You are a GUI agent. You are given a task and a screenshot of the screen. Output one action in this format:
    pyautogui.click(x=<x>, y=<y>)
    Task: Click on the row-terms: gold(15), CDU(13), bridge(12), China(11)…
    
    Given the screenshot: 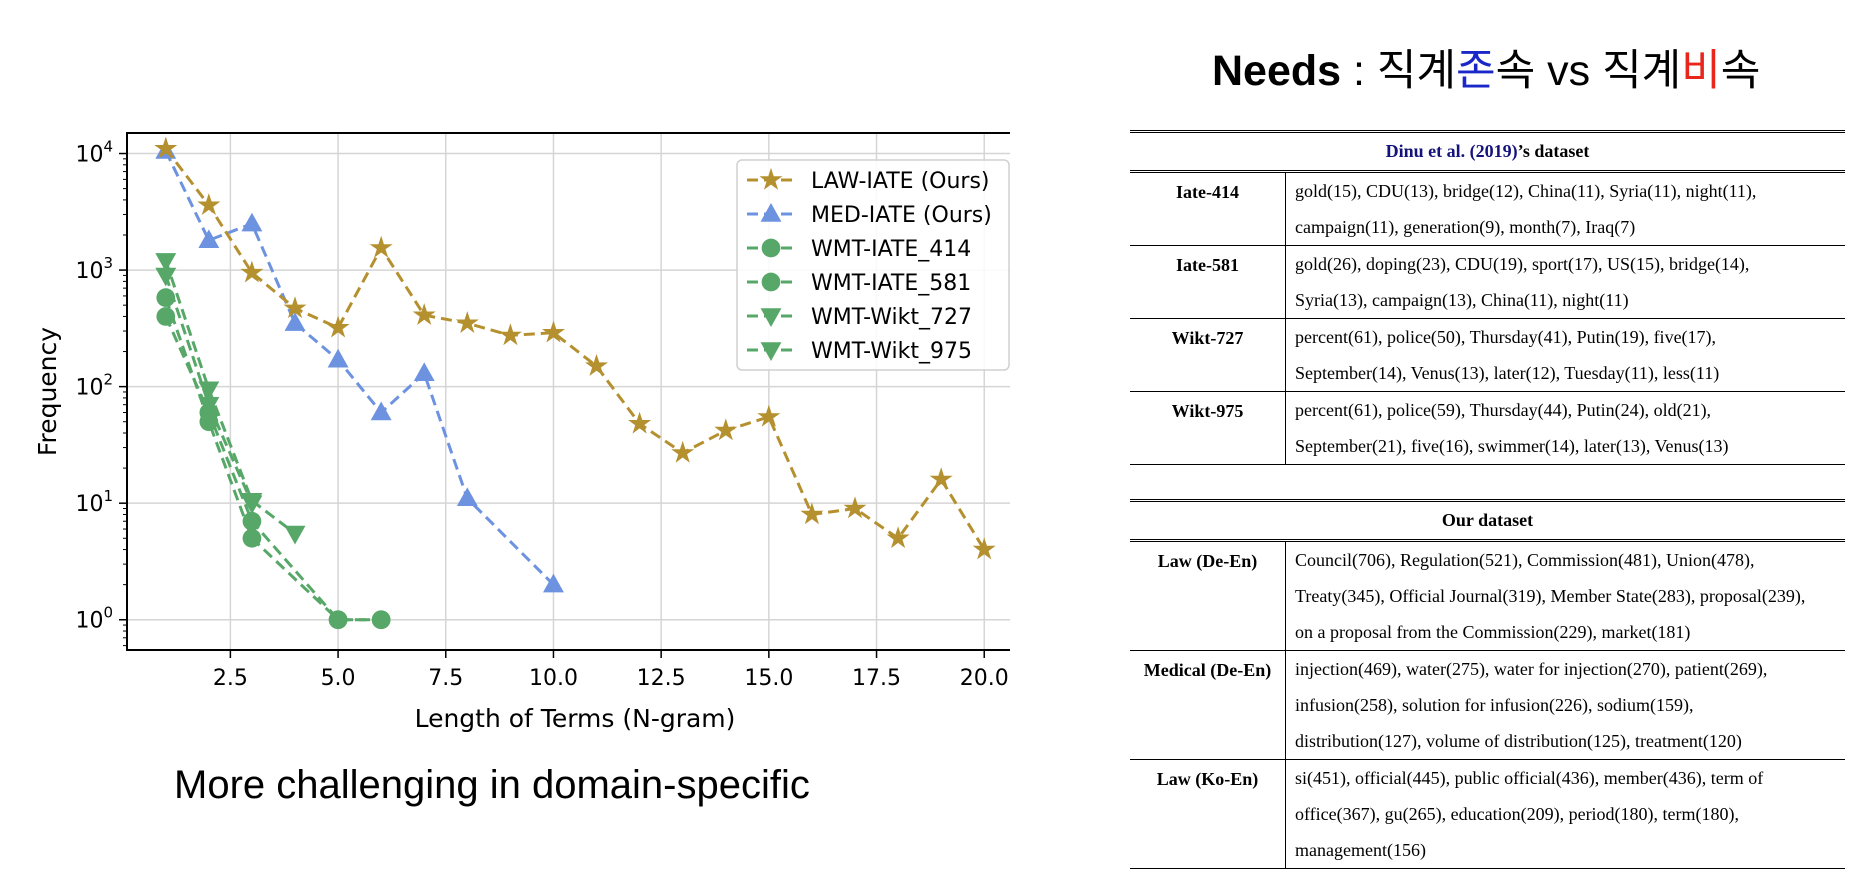 What is the action you would take?
    pyautogui.click(x=1565, y=208)
    